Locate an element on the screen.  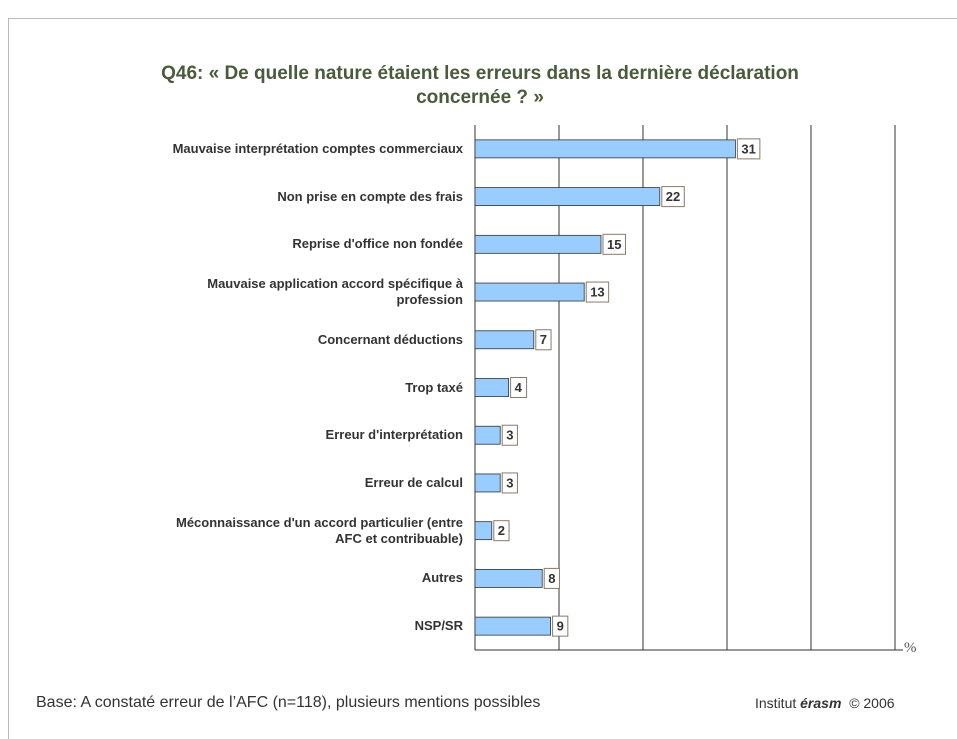
source: Institut érasm © 2006 is located at coordinates (825, 703).